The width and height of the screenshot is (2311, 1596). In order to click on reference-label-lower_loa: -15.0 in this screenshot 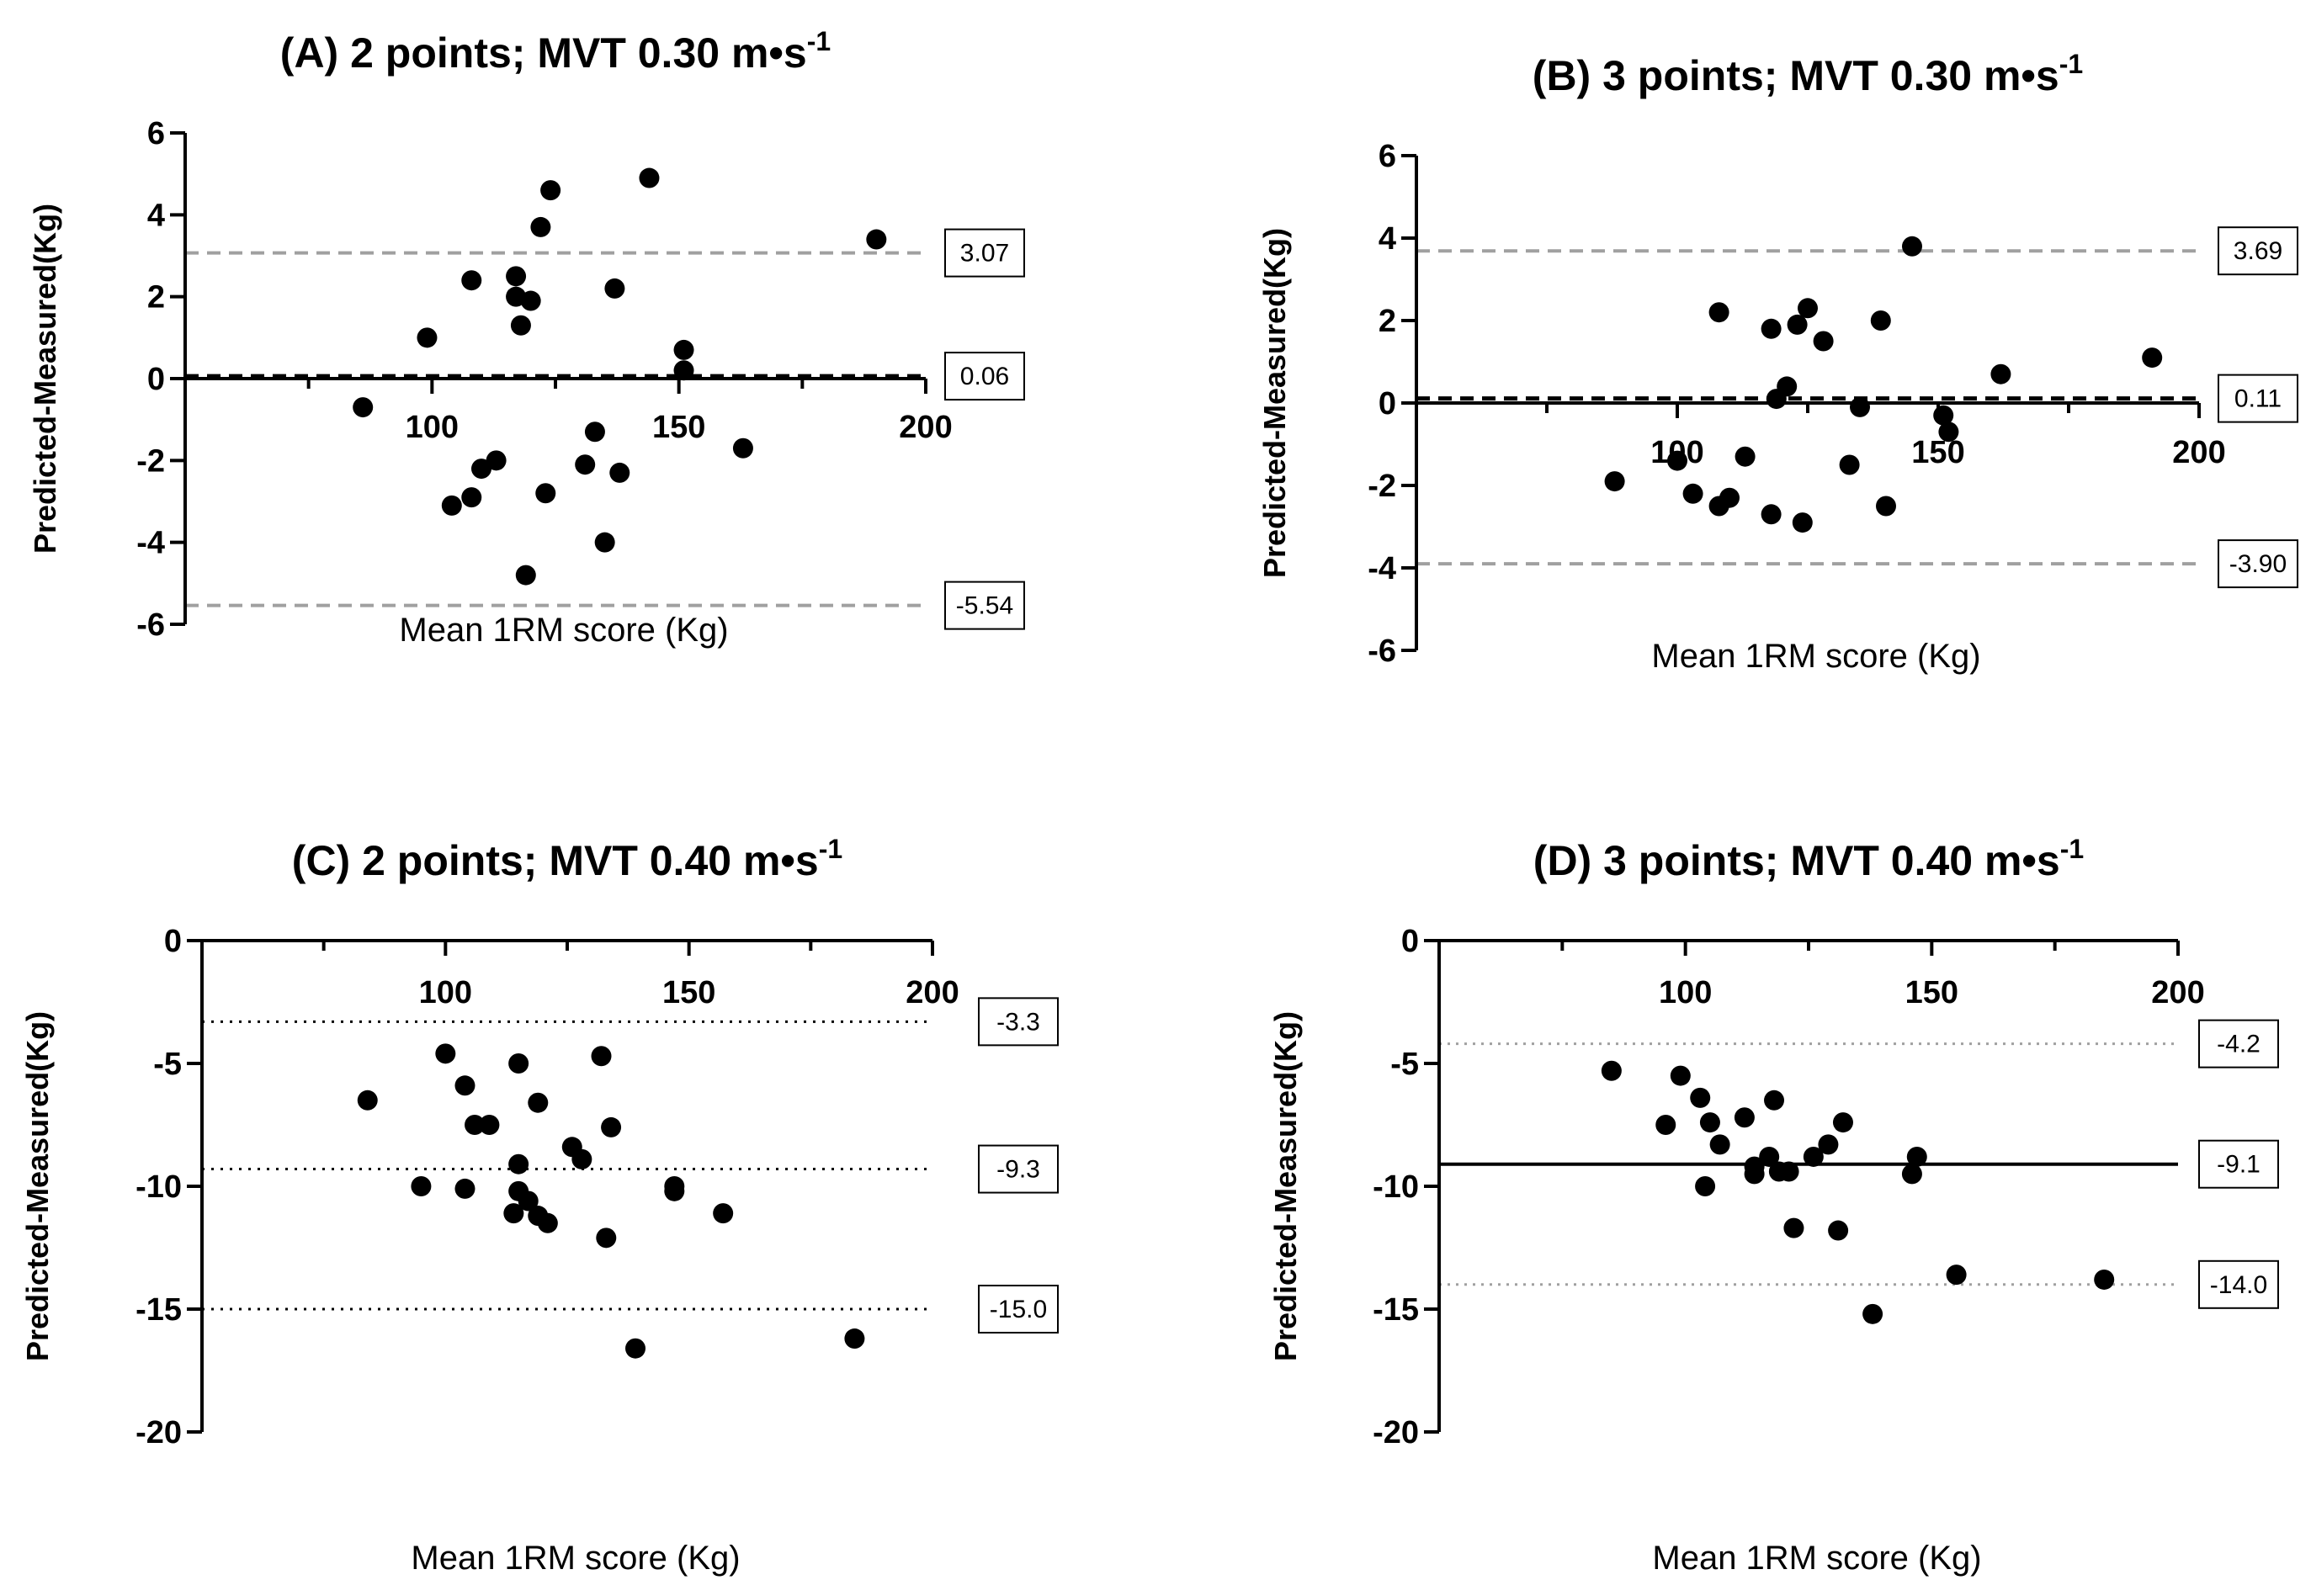, I will do `click(1018, 1309)`.